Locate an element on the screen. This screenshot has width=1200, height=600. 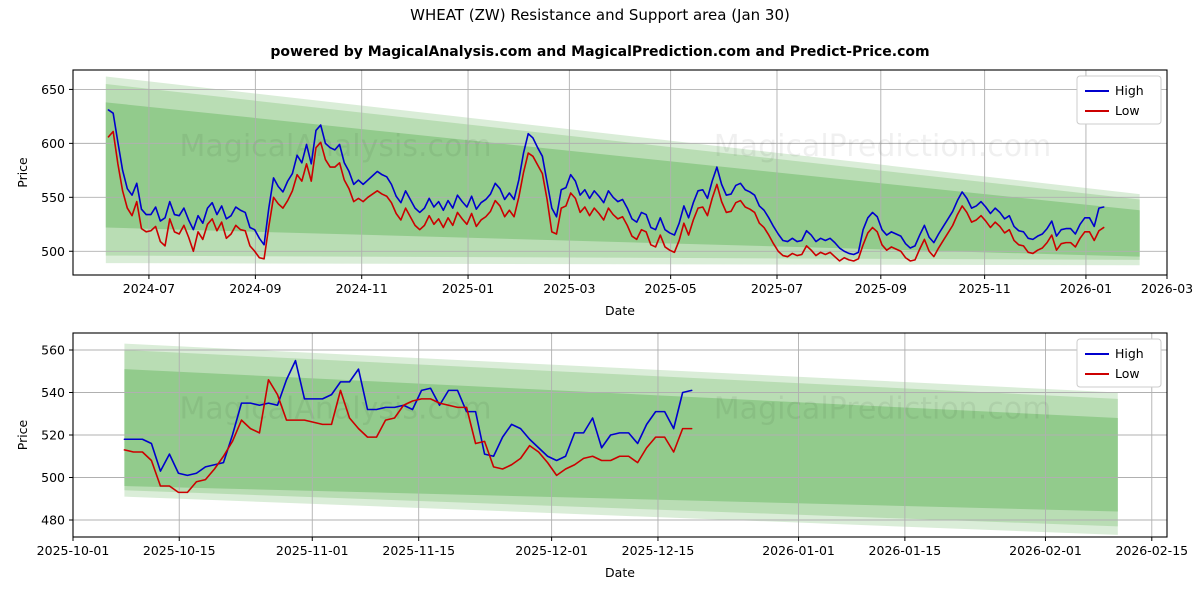
watermark-magicalanalysis: MagicalAnalysis.com is located at coordinates (336, 146).